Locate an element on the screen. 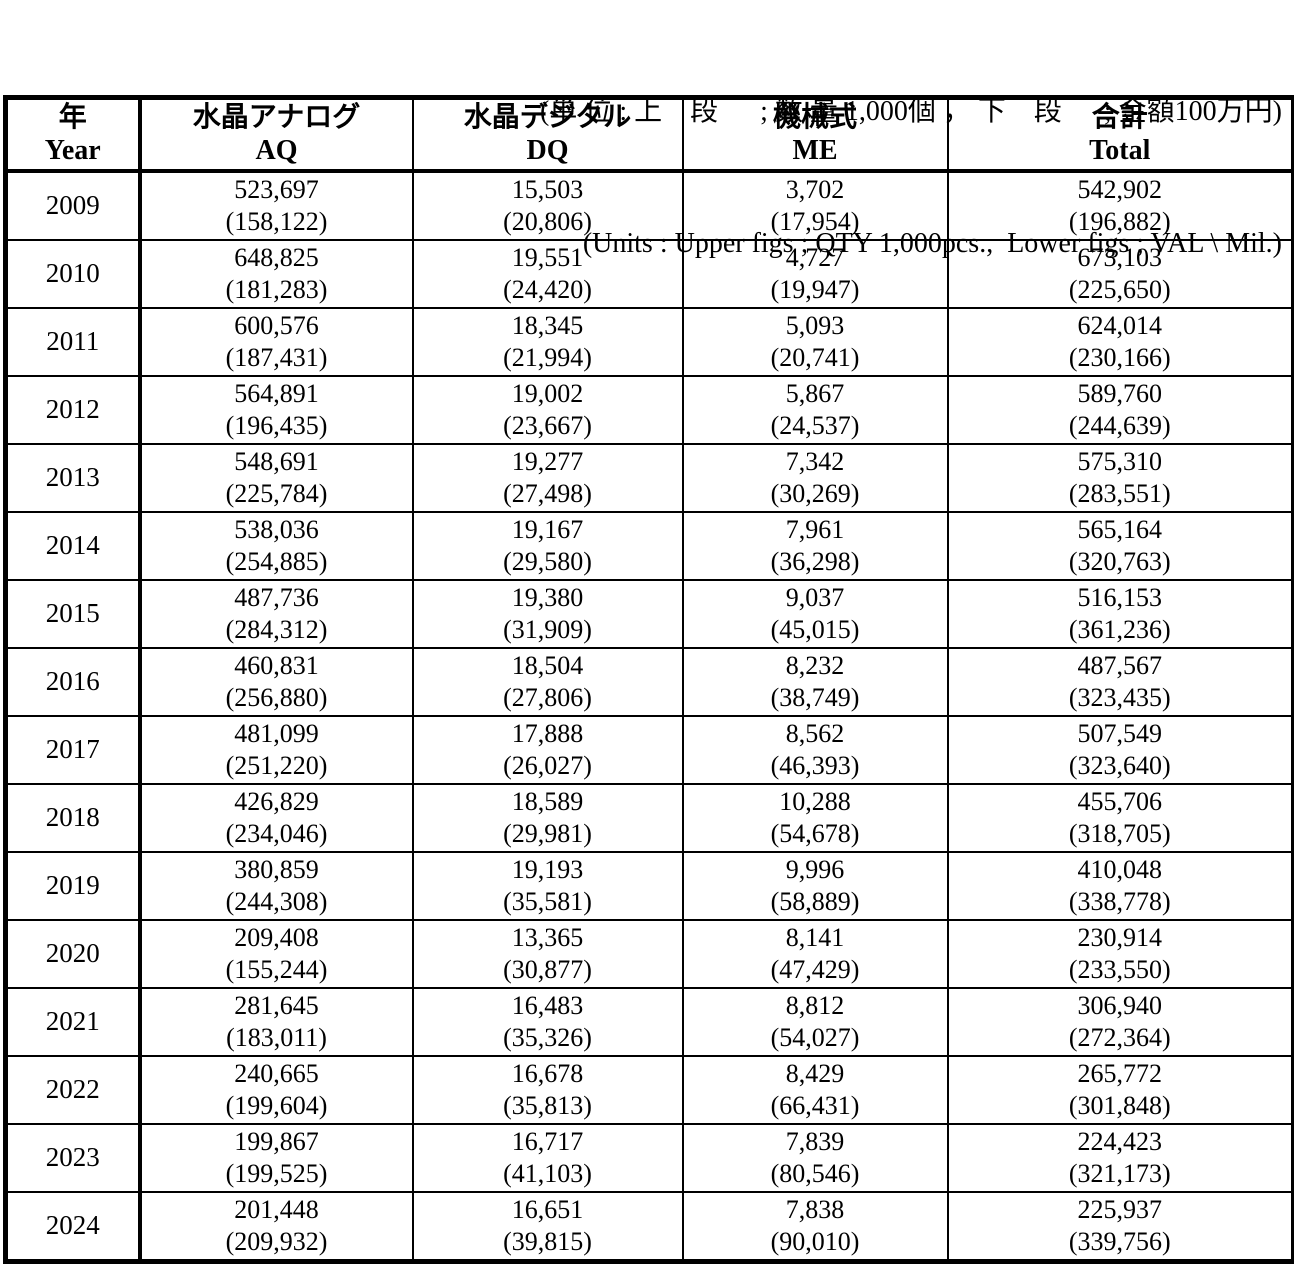 The height and width of the screenshot is (1270, 1294). me-value: (38,749) is located at coordinates (815, 697).